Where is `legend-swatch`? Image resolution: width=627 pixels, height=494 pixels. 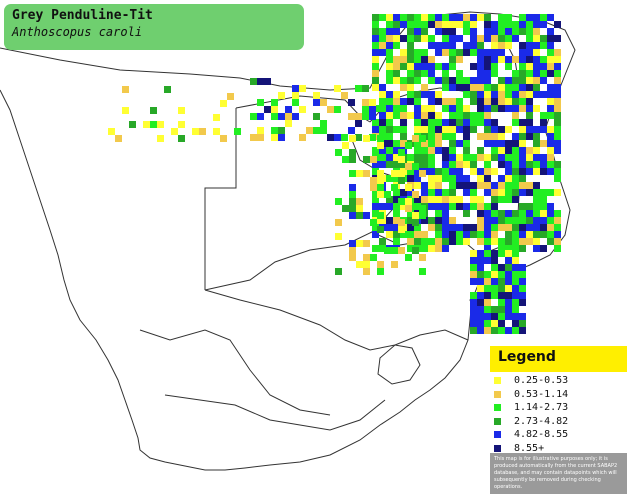
legend-swatch is located at coordinates (497, 394).